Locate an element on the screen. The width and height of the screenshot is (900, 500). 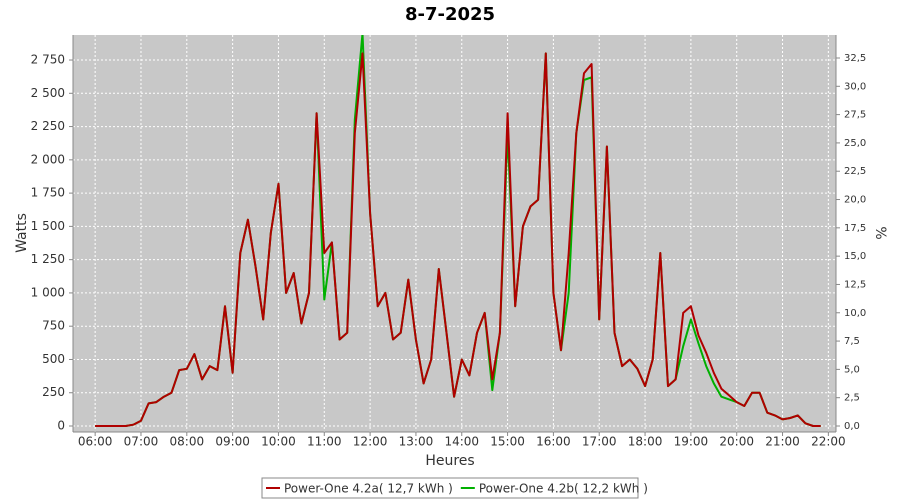
legend is located at coordinates (450, 488).